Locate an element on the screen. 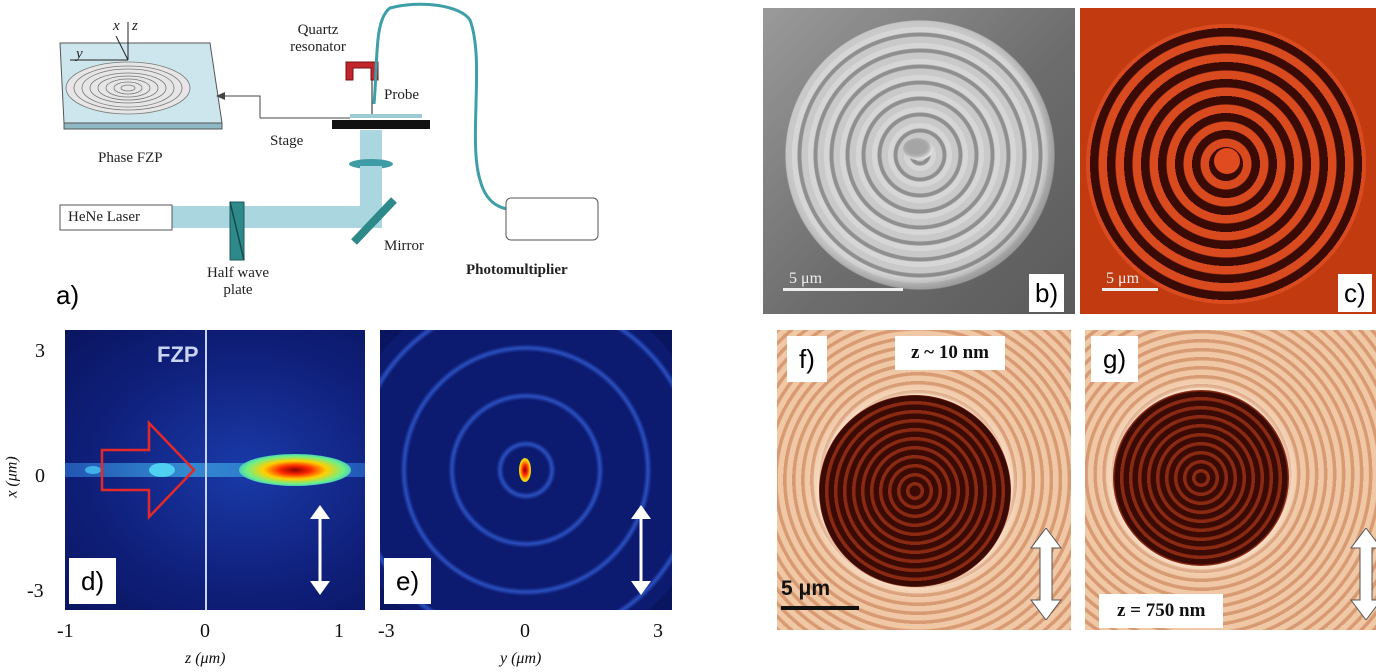 The width and height of the screenshot is (1376, 672). e-xtick-2: 0 is located at coordinates (525, 631).